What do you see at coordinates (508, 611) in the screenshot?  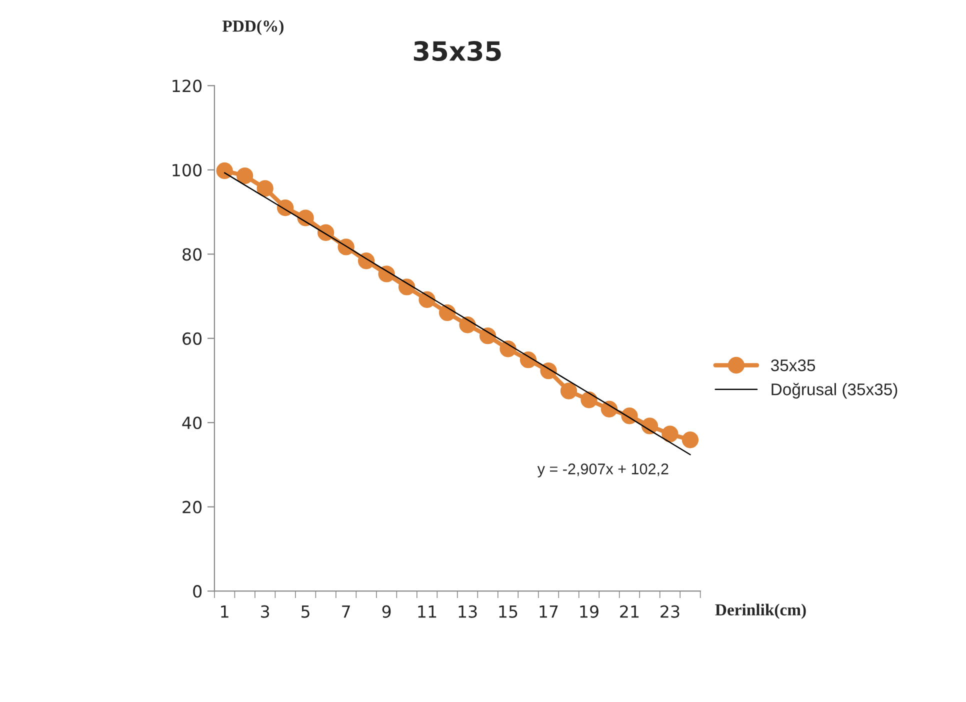 I see `x-tick-label: 15` at bounding box center [508, 611].